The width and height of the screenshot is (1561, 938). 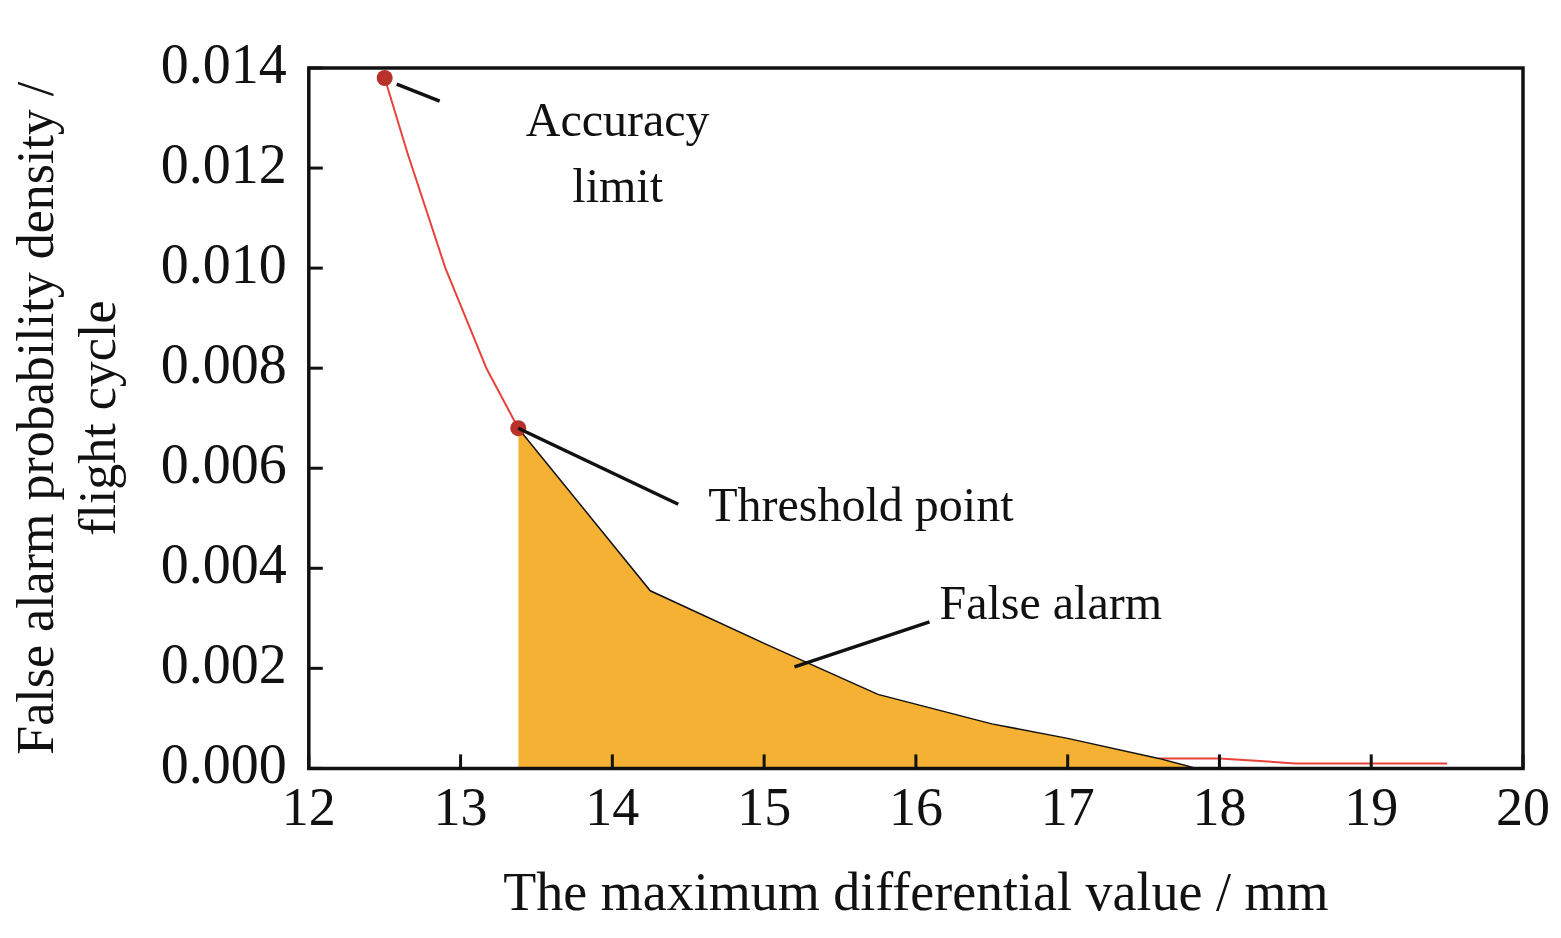 I want to click on y-tick-label: 0.000, so click(x=223, y=764).